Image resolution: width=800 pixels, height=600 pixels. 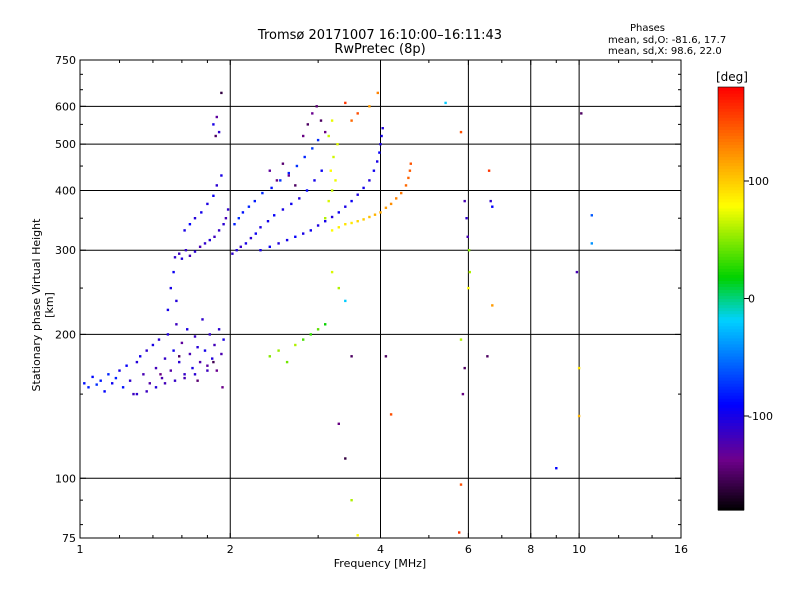 I want to click on chart-title: Tromsø 20171007 16:10:00–16:11:43, so click(x=380, y=35).